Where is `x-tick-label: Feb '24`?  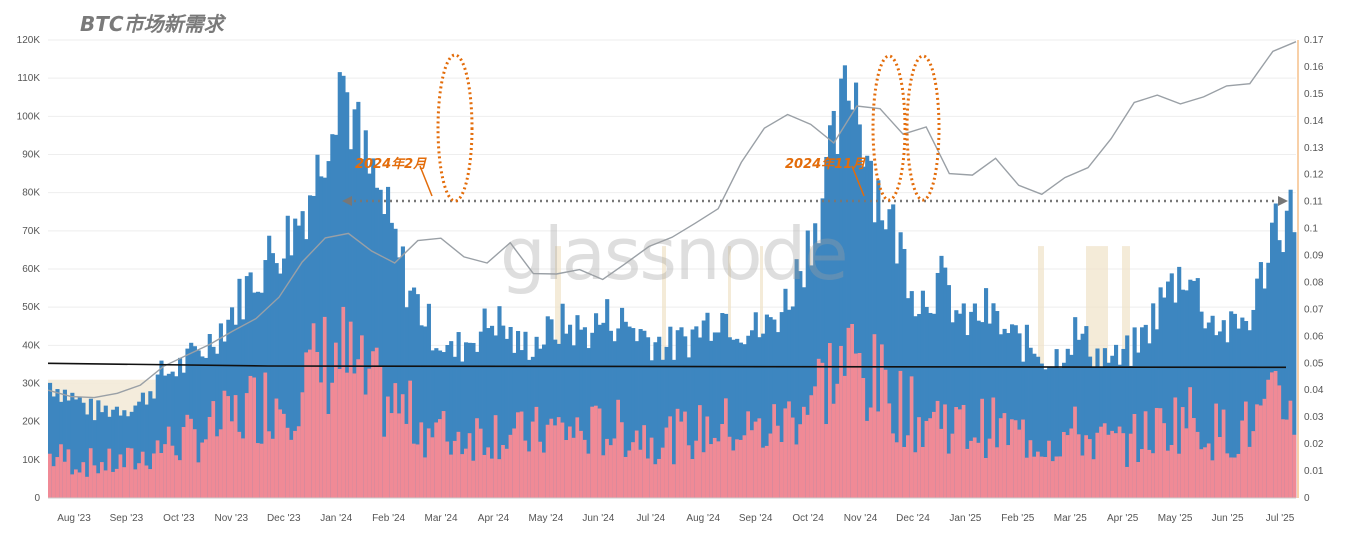
x-tick-label: Feb '24 is located at coordinates (388, 518).